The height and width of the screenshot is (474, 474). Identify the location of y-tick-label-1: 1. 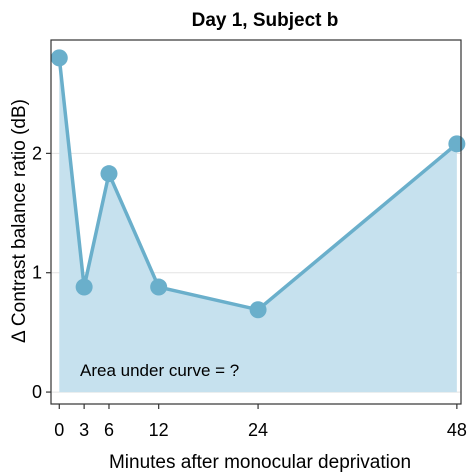
(37, 273).